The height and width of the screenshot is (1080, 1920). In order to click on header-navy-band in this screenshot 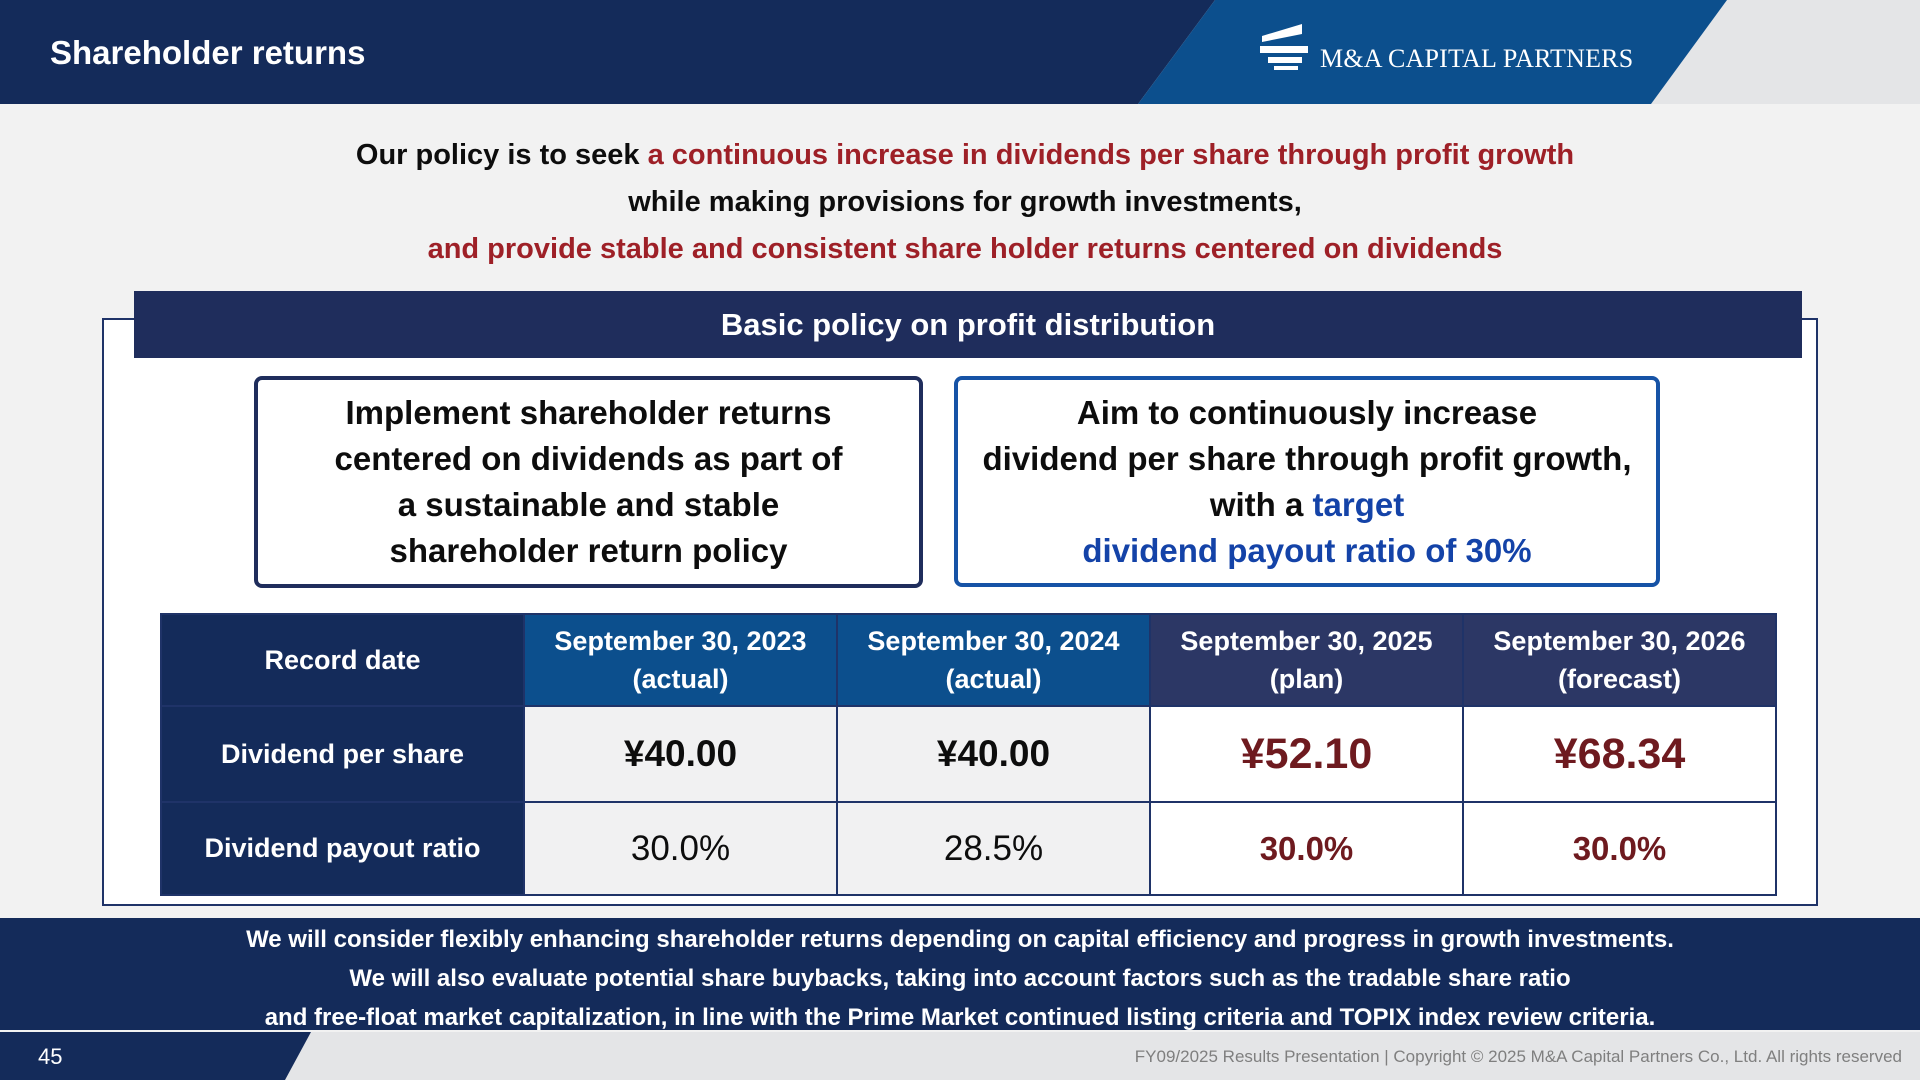, I will do `click(607, 52)`.